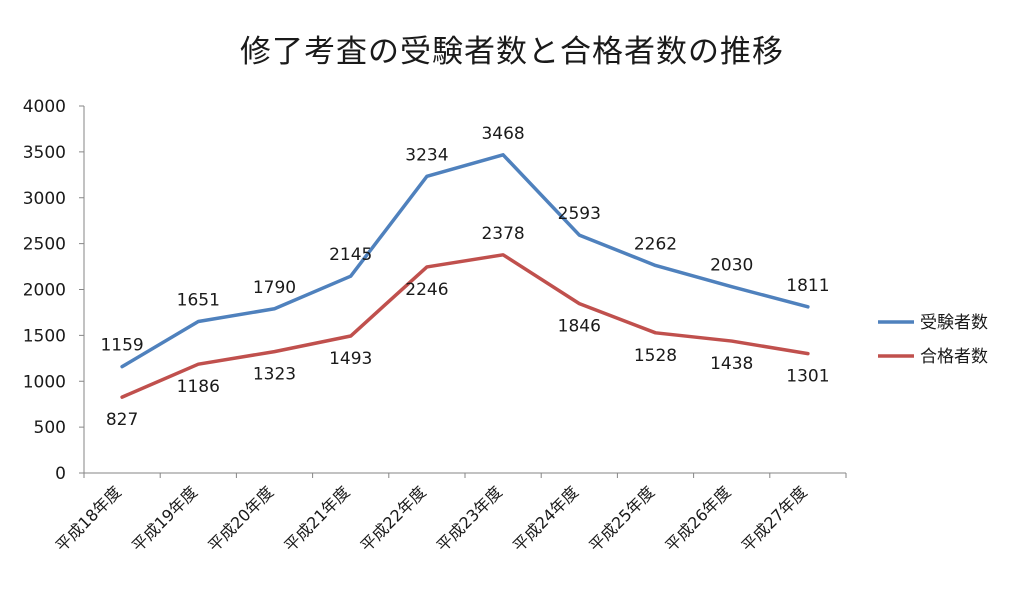 This screenshot has height=601, width=1024. Describe the element at coordinates (60, 474) in the screenshot. I see `y-tick-label: 0` at that location.